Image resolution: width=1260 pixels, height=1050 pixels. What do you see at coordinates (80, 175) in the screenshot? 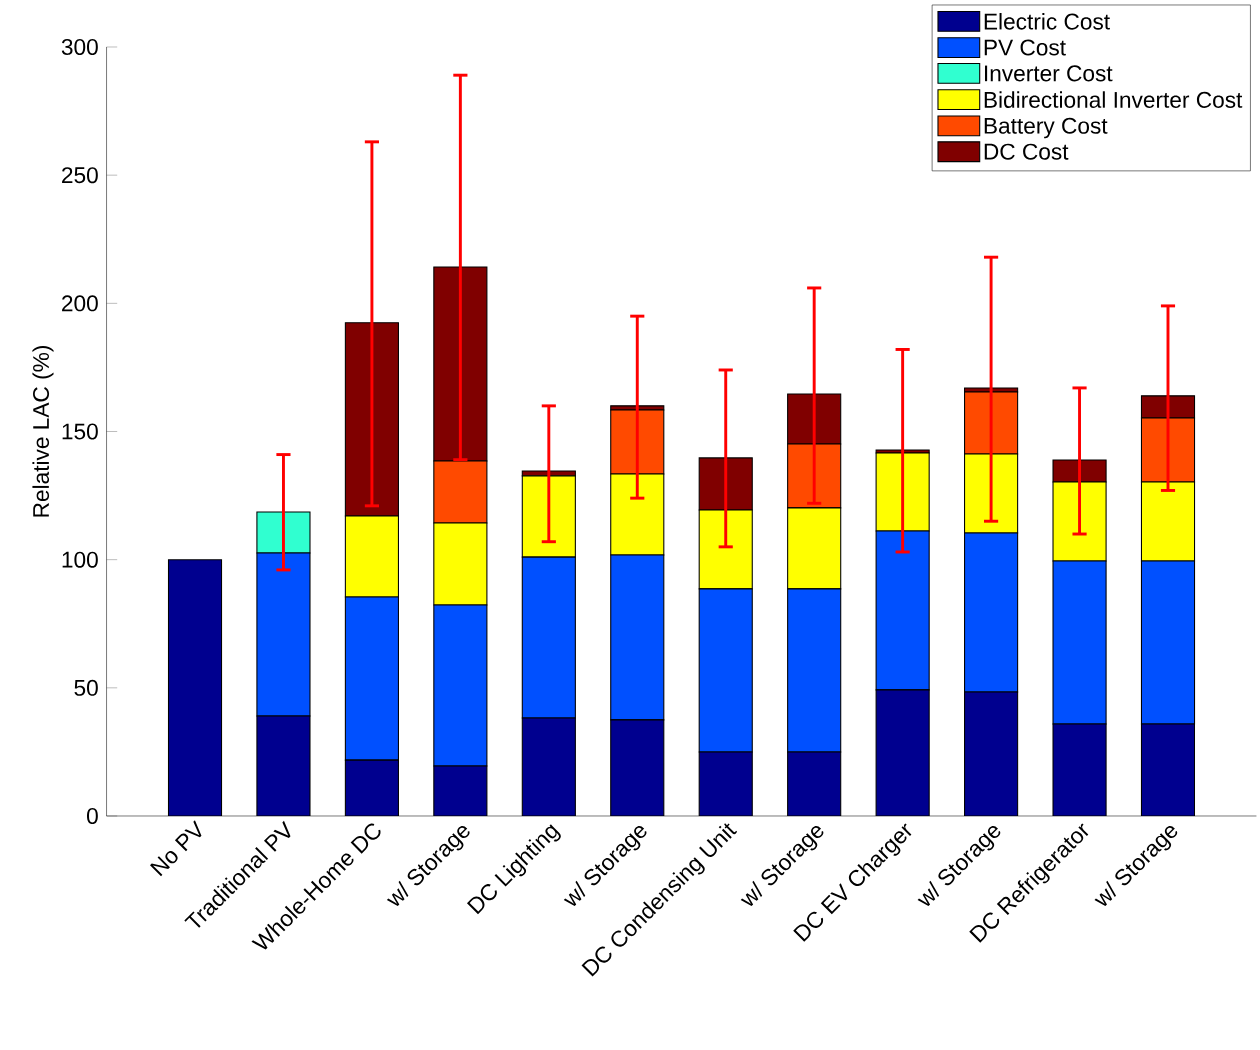
I see `y-tick-label: 250` at bounding box center [80, 175].